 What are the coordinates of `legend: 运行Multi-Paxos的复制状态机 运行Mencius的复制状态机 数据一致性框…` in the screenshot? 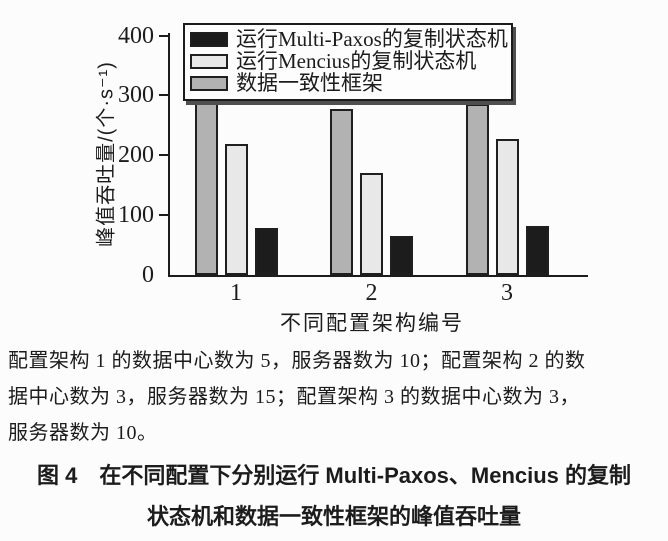 It's located at (348, 62).